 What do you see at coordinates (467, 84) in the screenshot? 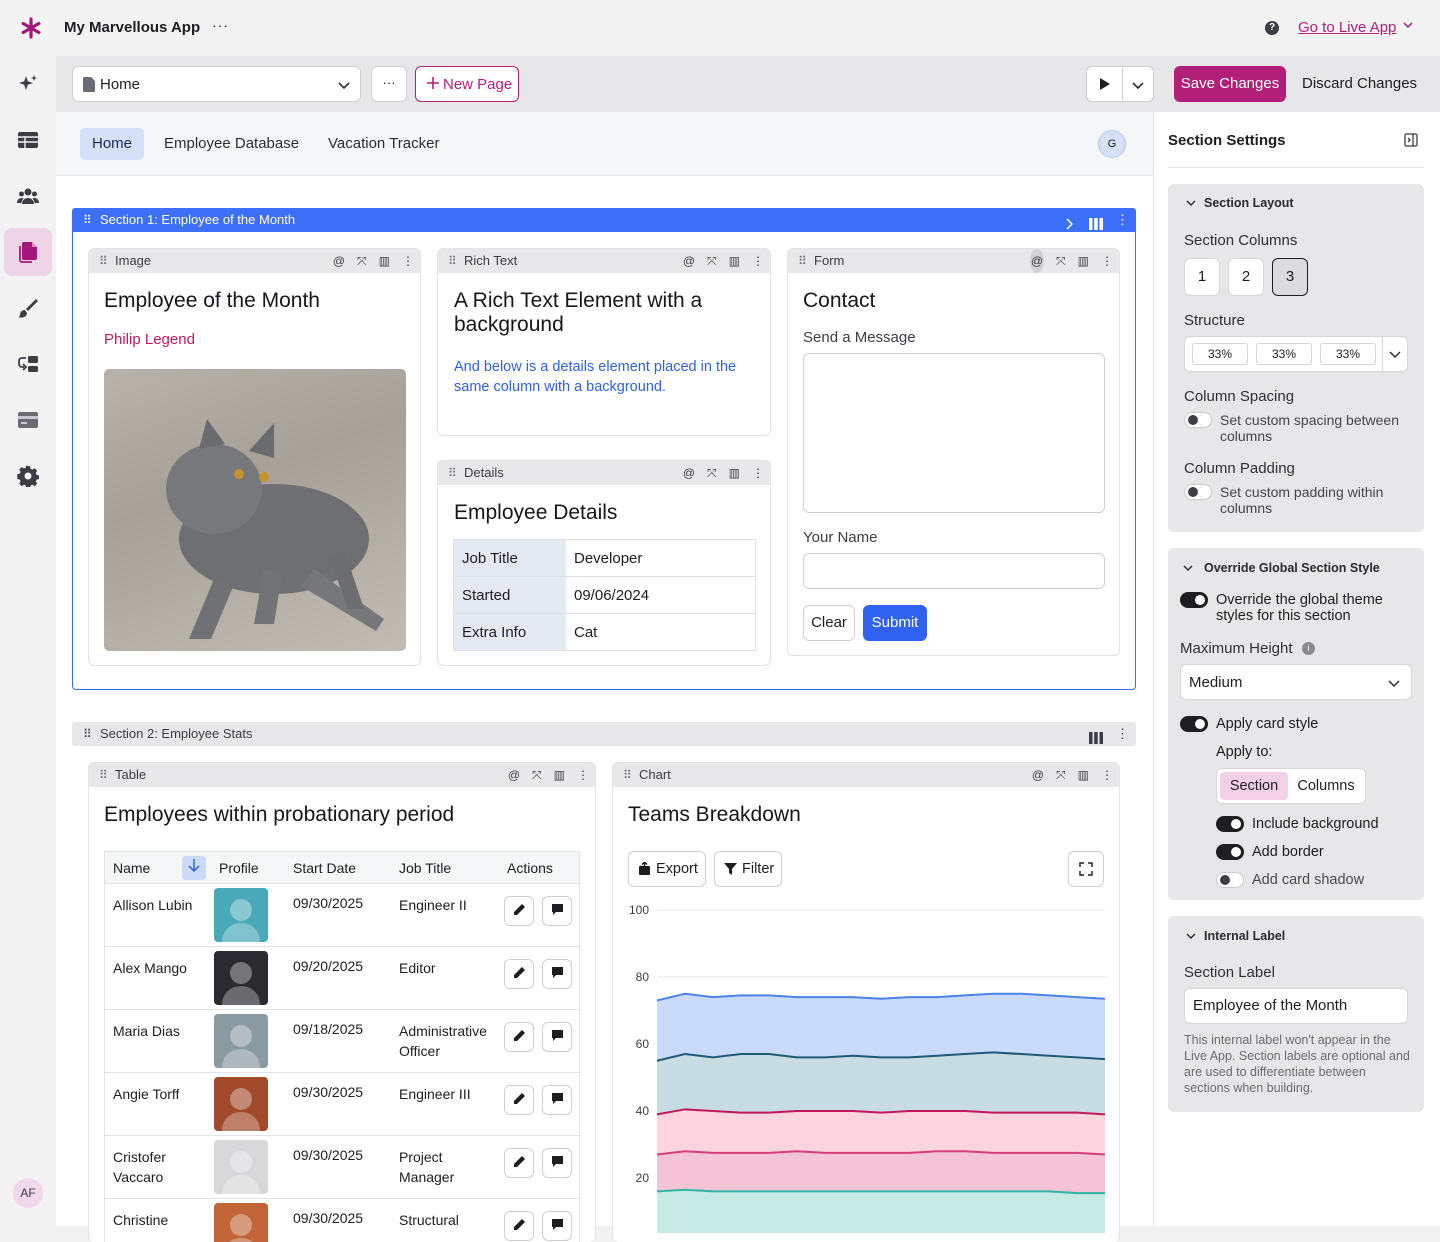
I see `new-page-button: New Page` at bounding box center [467, 84].